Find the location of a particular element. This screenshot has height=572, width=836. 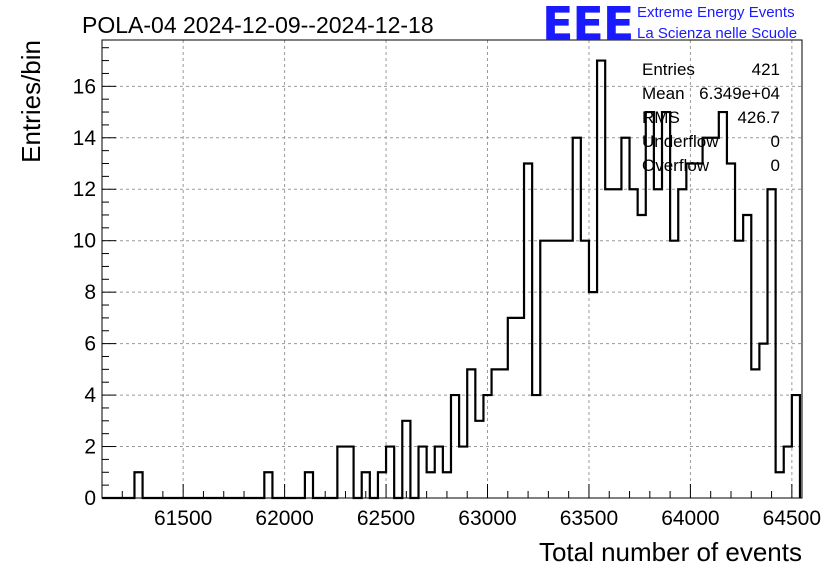

y-axis-label: Entries/bin is located at coordinates (31, 101).